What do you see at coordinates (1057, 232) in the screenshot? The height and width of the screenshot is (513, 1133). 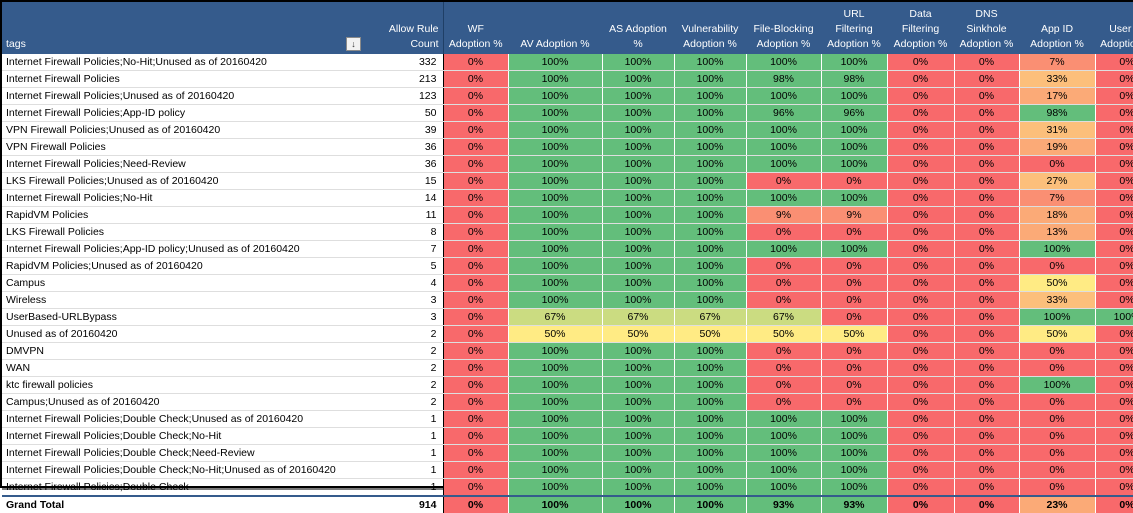 I see `cell-app-adoption: 13%` at bounding box center [1057, 232].